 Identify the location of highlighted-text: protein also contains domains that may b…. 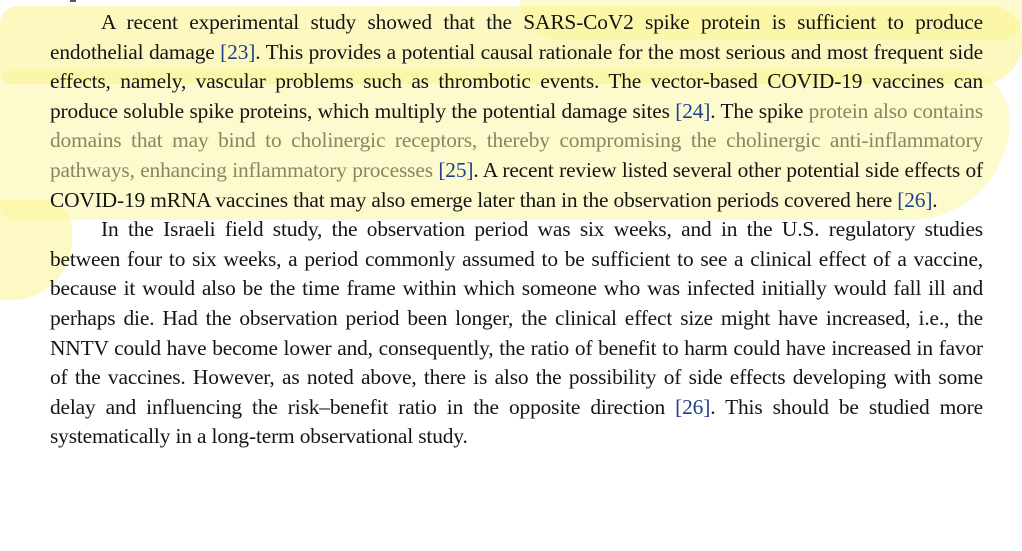
(516, 140).